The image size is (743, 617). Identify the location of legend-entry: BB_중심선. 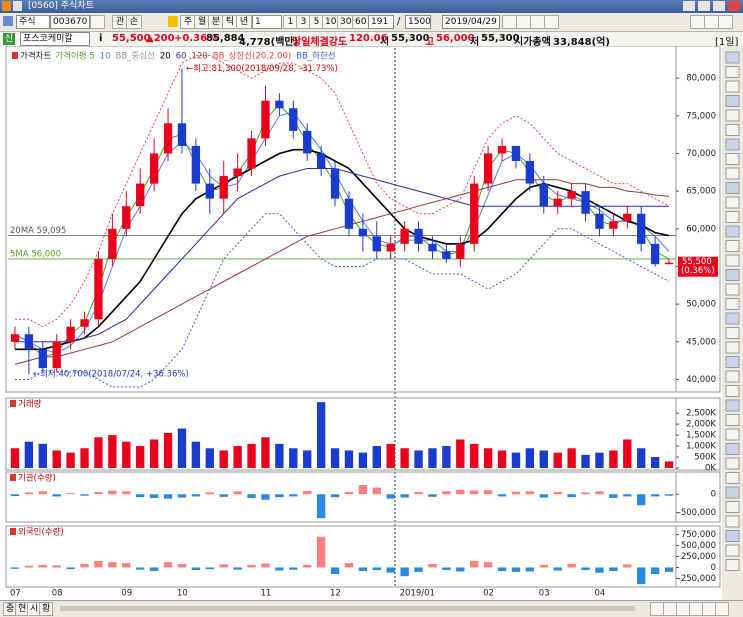
(135, 56).